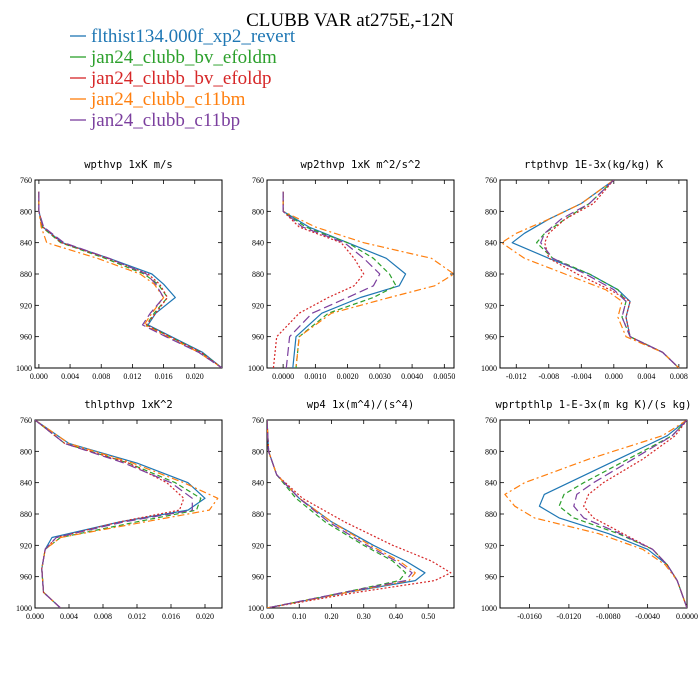  What do you see at coordinates (396, 616) in the screenshot?
I see `x-tick-label: 0.40` at bounding box center [396, 616].